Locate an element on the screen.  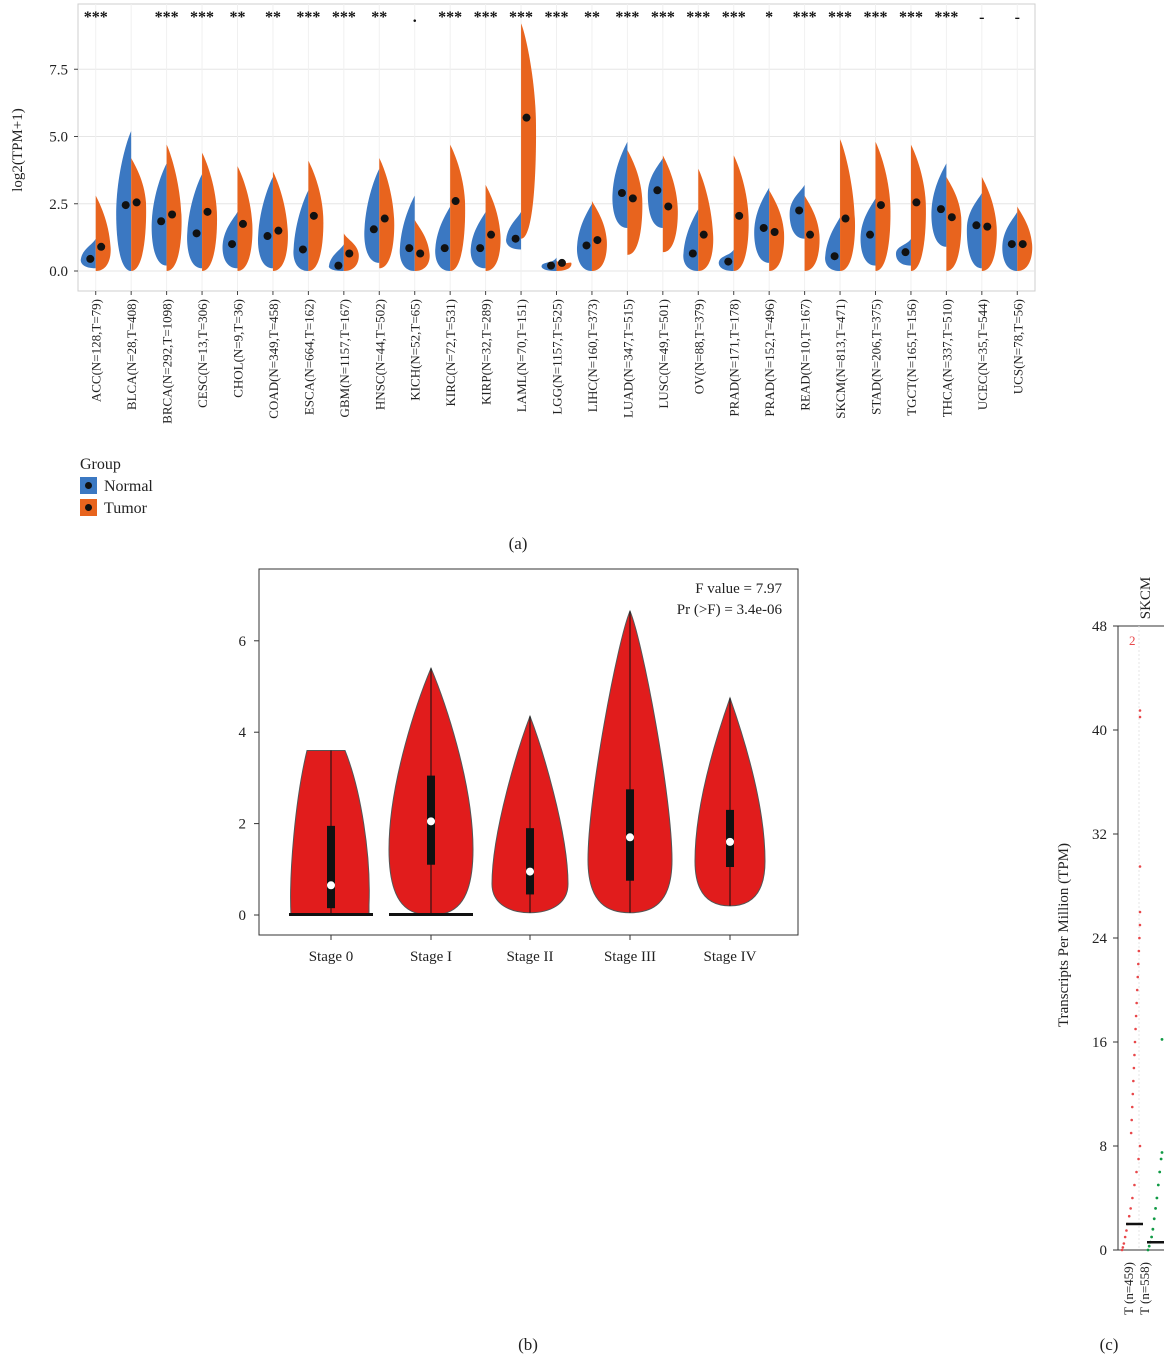
x-tick-label: Stage IV is located at coordinates (730, 957).